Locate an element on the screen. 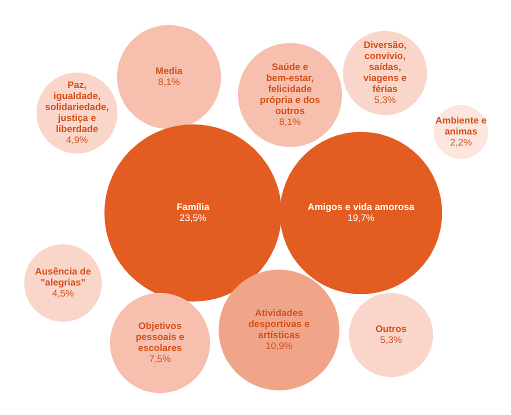 The height and width of the screenshot is (415, 511). data-label: 10,9% is located at coordinates (280, 346).